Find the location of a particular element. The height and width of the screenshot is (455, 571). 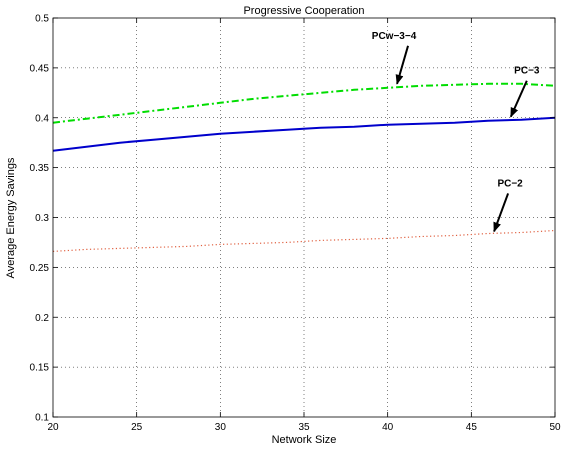

x-tick-label: 20 is located at coordinates (53, 427).